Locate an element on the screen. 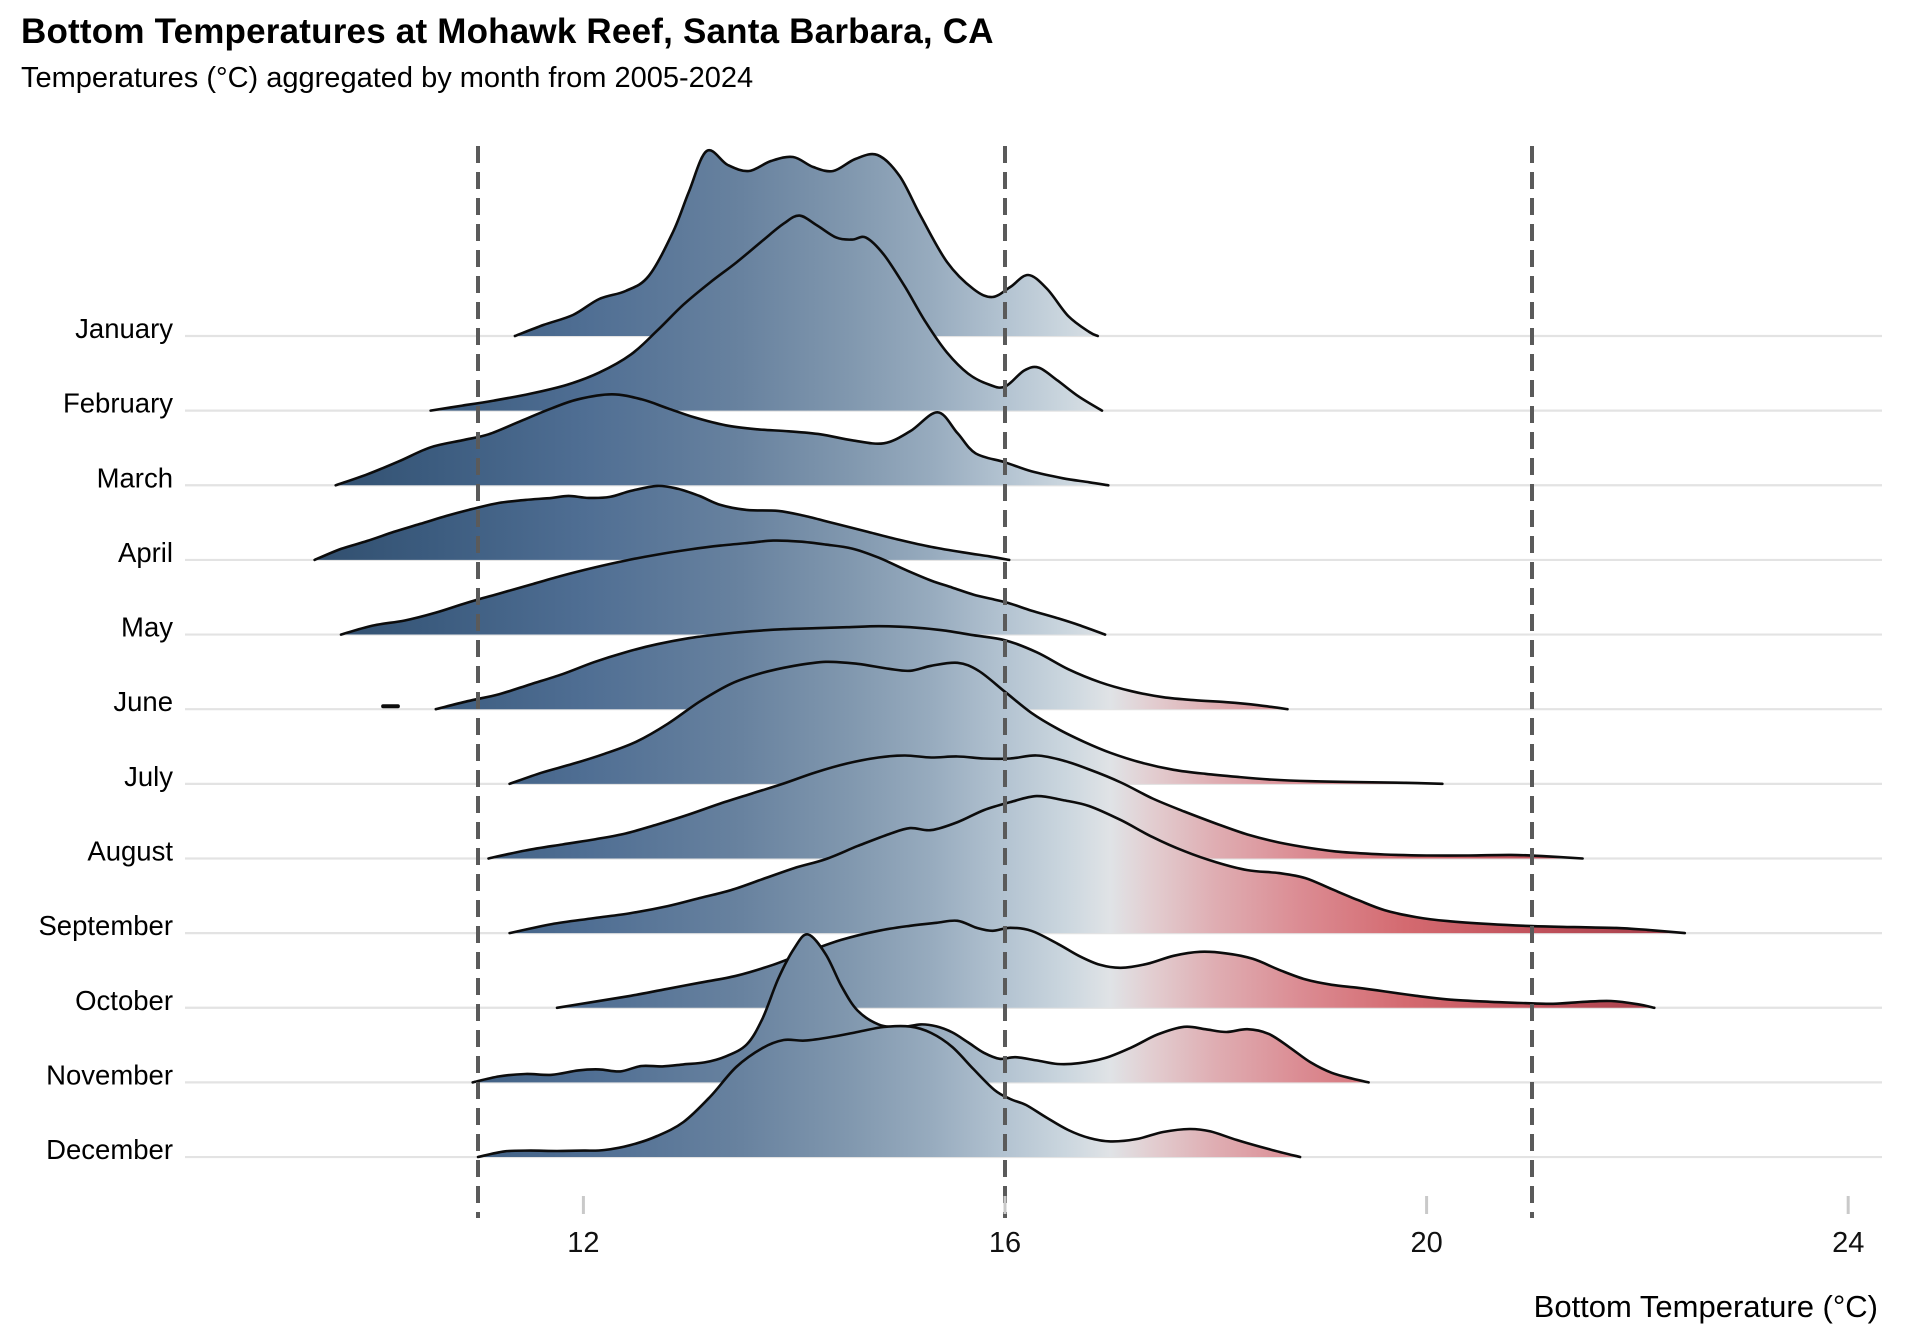 This screenshot has width=1920, height=1344. density-fill-february is located at coordinates (766, 313).